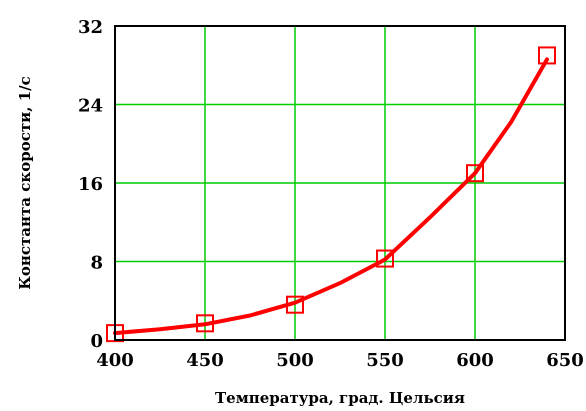 The width and height of the screenshot is (586, 411). I want to click on x-tick-label: 500, so click(295, 360).